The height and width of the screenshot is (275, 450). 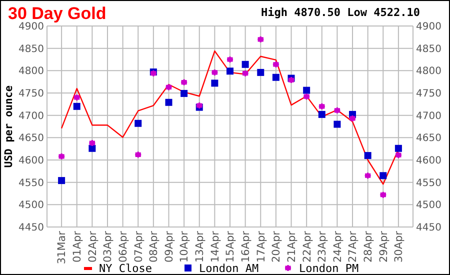 What do you see at coordinates (92, 246) in the screenshot?
I see `x-tick-label: 02Apr` at bounding box center [92, 246].